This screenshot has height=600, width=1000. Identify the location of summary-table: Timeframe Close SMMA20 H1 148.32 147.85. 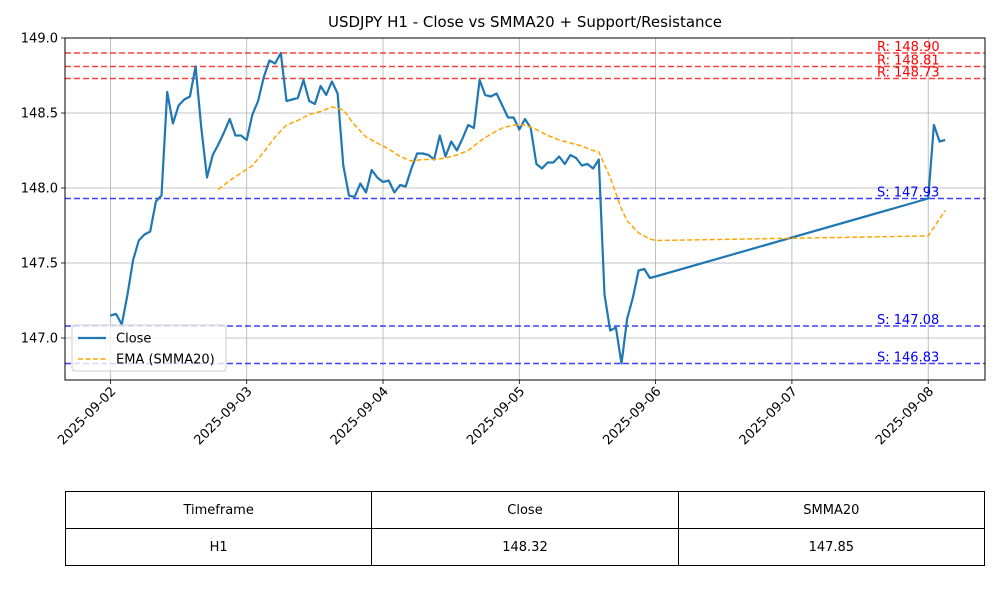
(525, 528).